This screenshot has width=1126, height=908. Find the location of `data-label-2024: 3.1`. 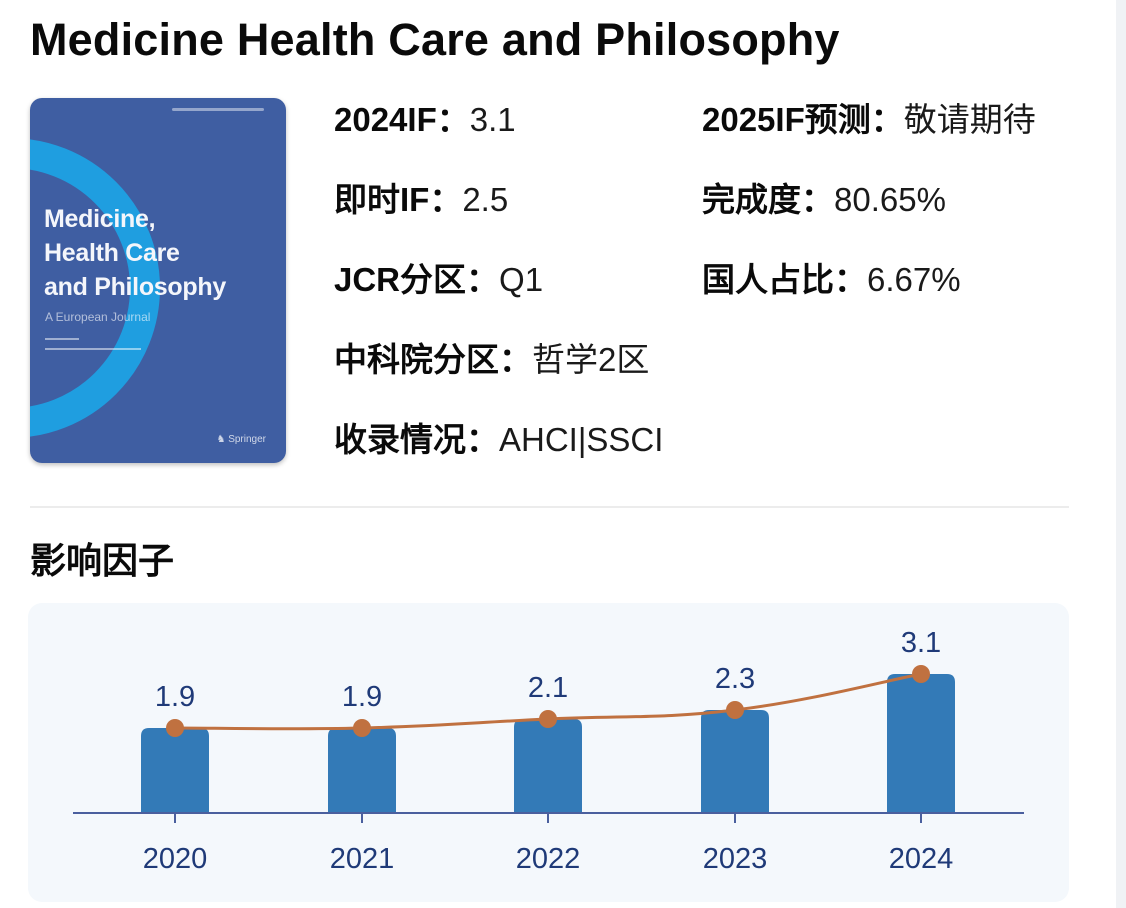

data-label-2024: 3.1 is located at coordinates (921, 643).